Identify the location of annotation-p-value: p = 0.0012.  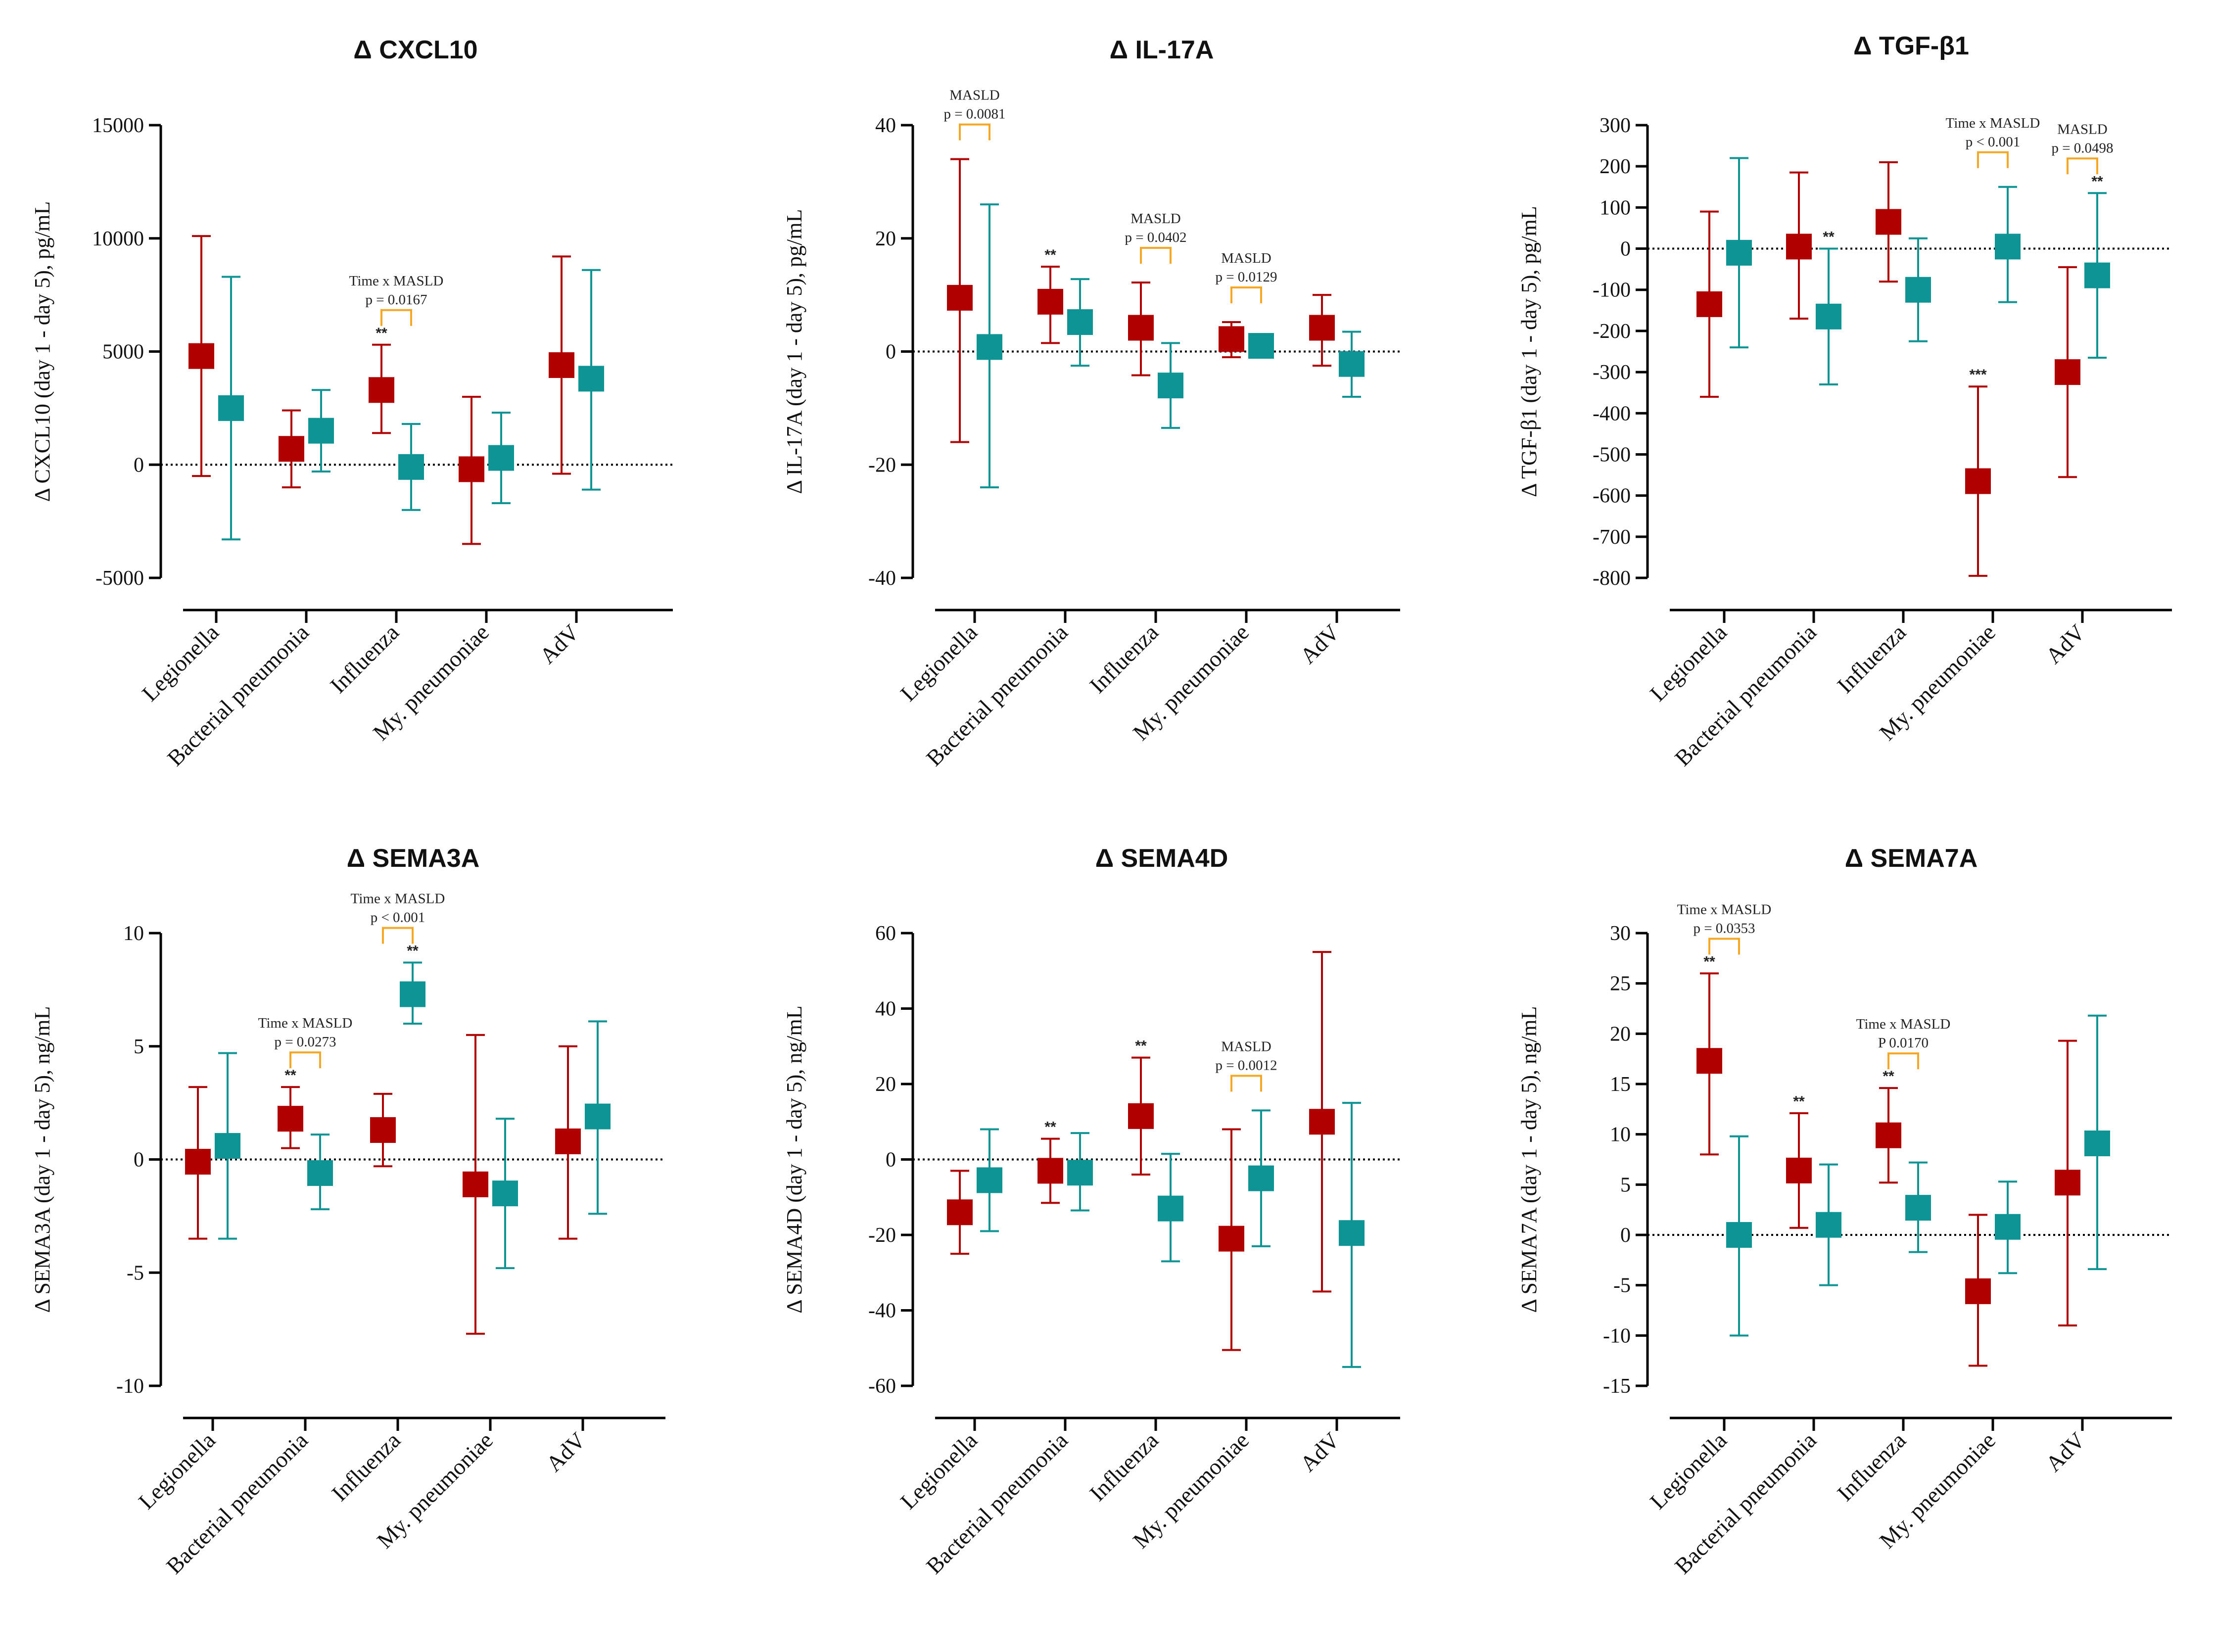
(1246, 1065).